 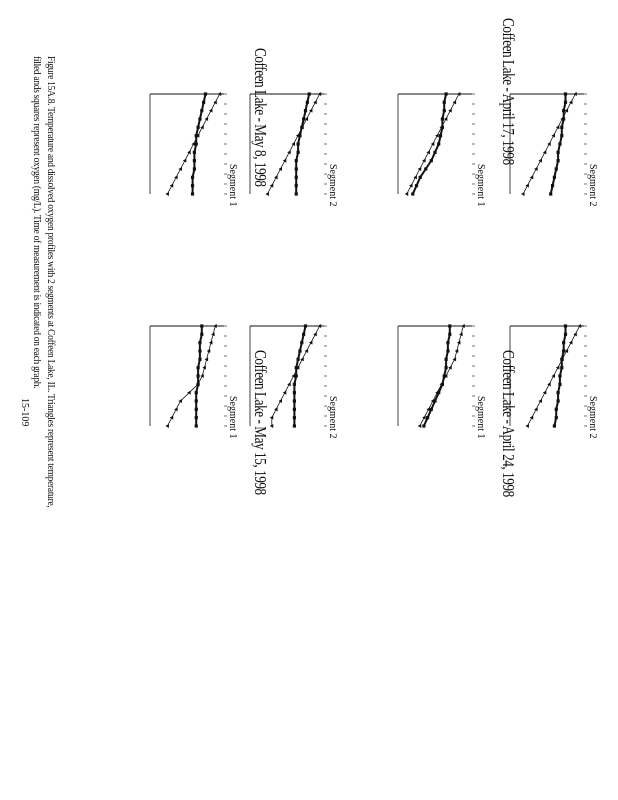 I want to click on temperature-line, so click(x=191, y=376).